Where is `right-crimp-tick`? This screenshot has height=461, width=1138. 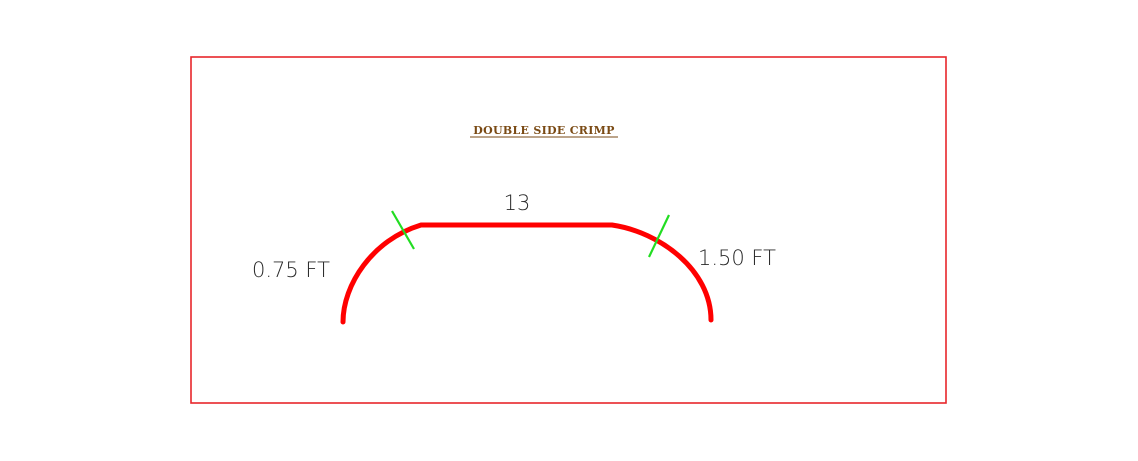 right-crimp-tick is located at coordinates (659, 236).